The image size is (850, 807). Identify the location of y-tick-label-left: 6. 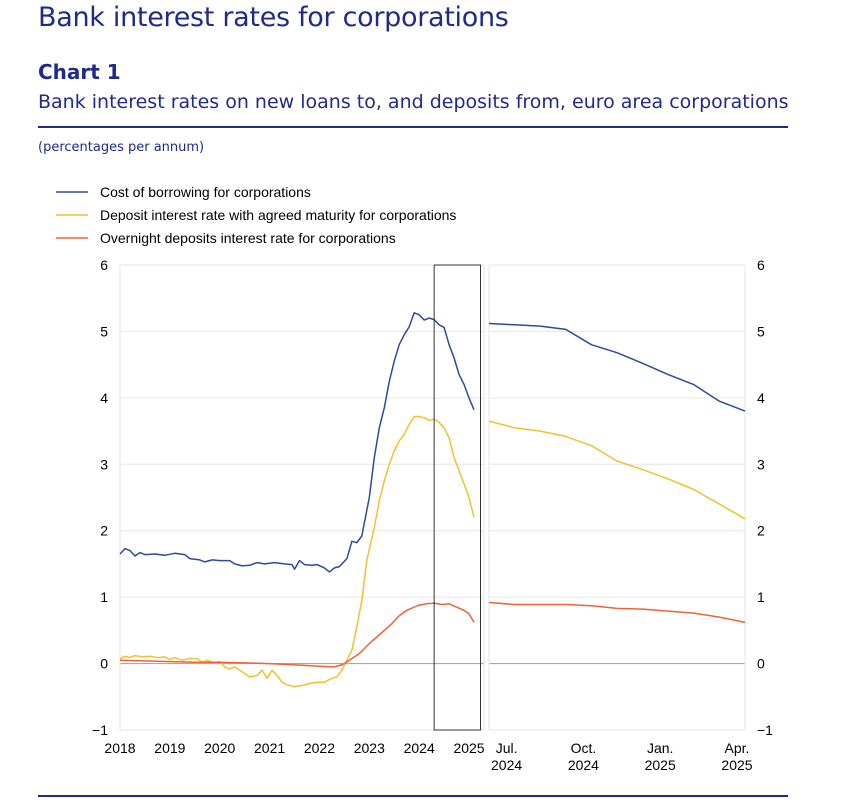
(104, 265).